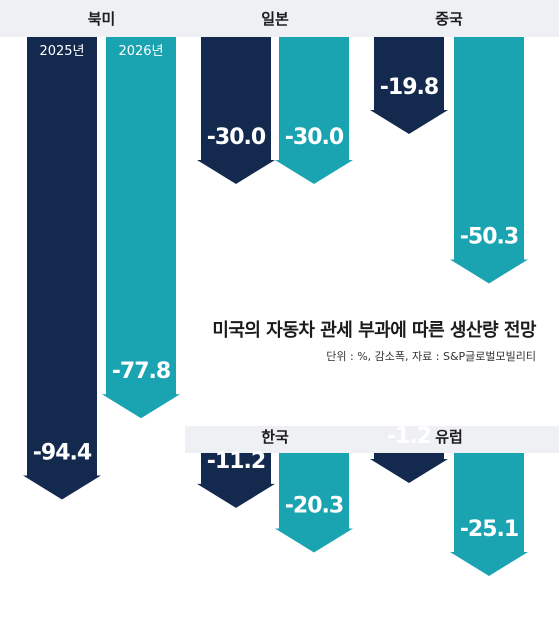 The width and height of the screenshot is (559, 617). What do you see at coordinates (236, 137) in the screenshot?
I see `panel-2-value-1: -30.0` at bounding box center [236, 137].